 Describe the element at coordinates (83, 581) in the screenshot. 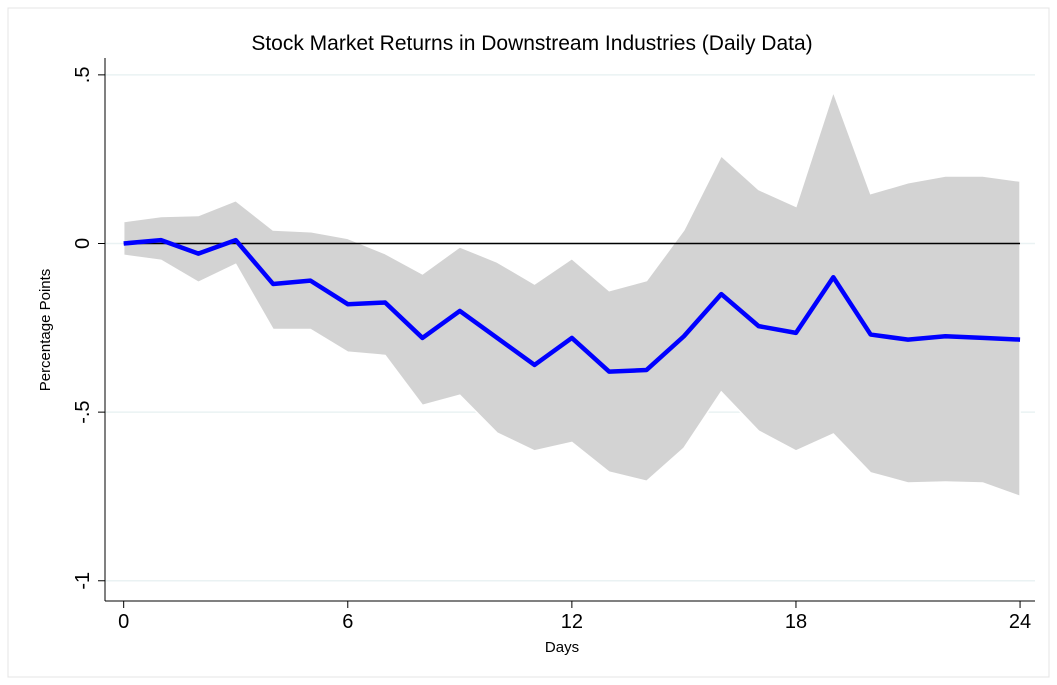

I see `y-tick-label: -1` at that location.